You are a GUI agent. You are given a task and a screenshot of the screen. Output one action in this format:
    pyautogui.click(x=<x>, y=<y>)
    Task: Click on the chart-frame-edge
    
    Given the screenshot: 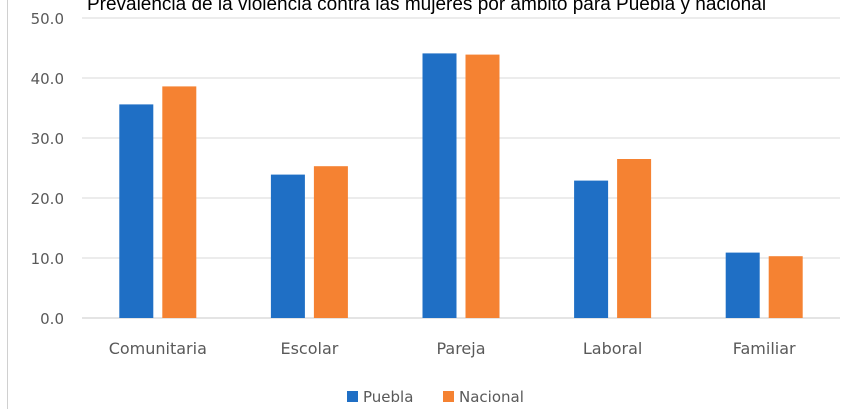 What is the action you would take?
    pyautogui.click(x=7, y=204)
    